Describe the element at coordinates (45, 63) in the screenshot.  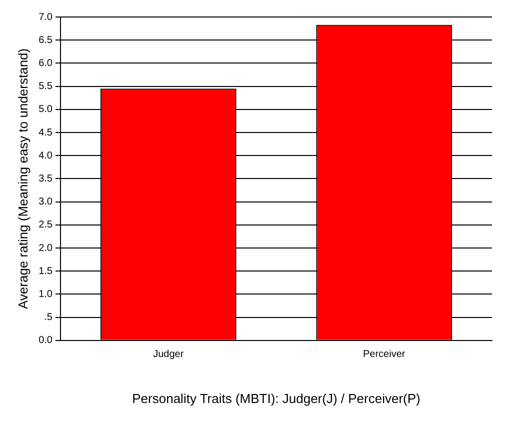
I see `y-tick-label: 6.0` at that location.